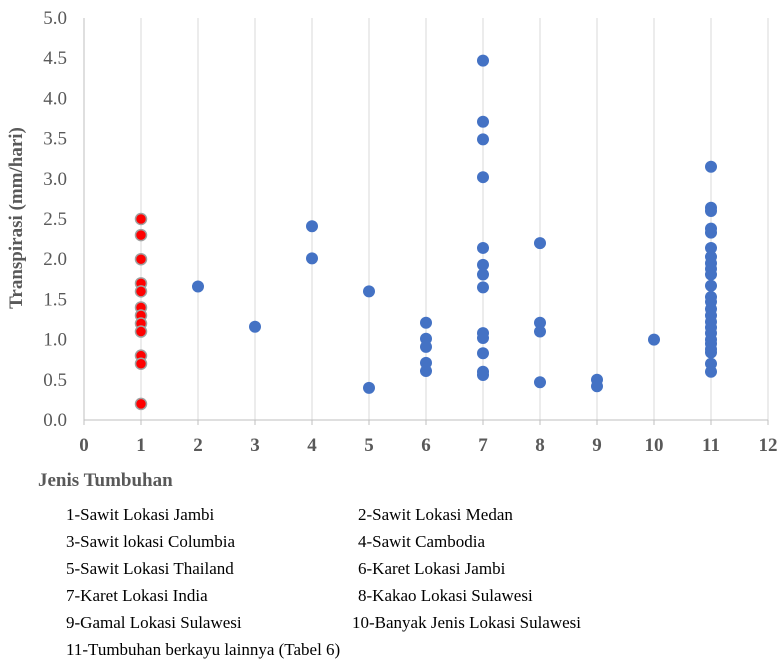  I want to click on x-tick-label: 4, so click(312, 445).